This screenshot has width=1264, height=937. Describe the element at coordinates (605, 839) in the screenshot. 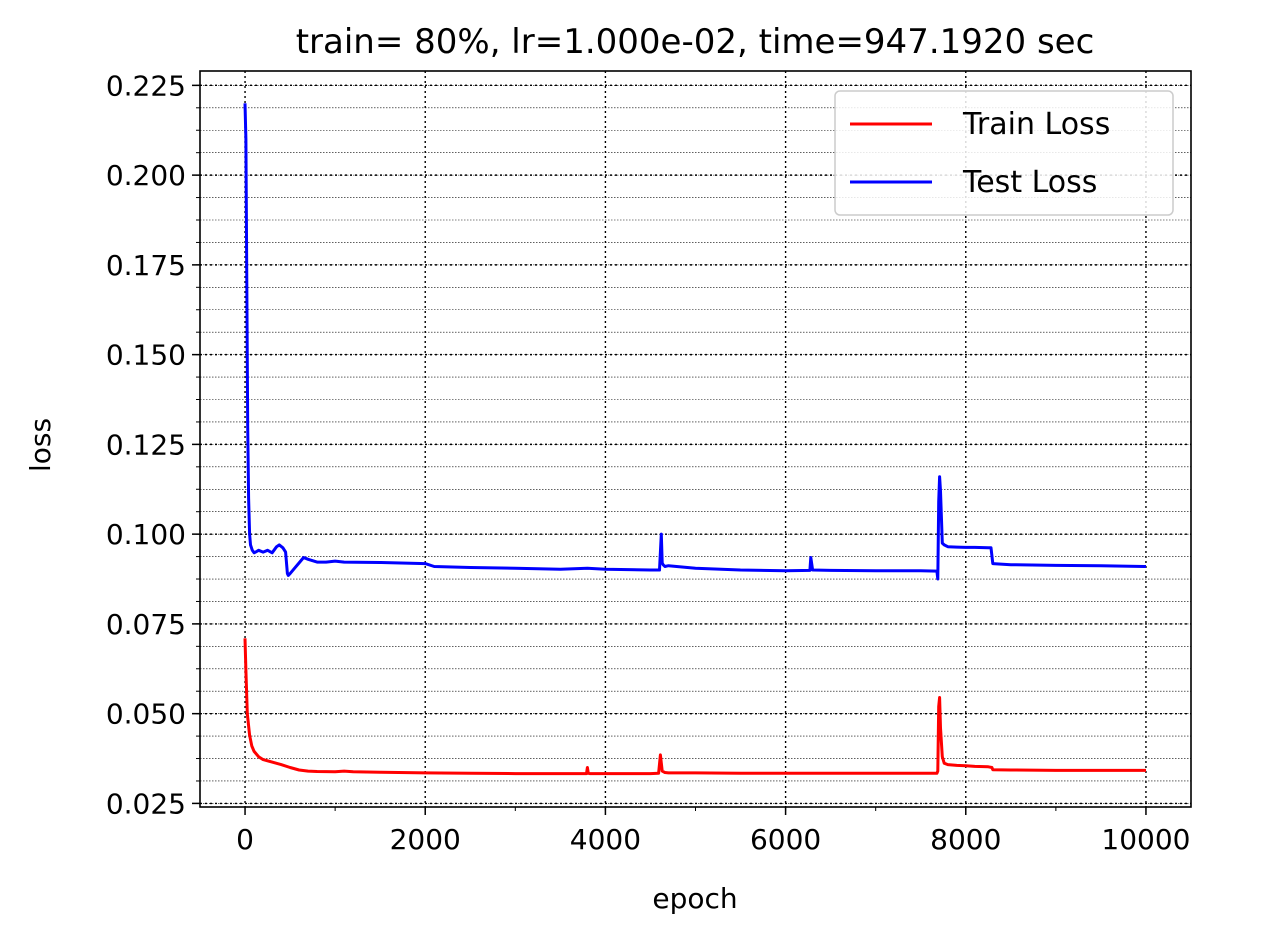

I see `x-tick-label: 4000` at that location.